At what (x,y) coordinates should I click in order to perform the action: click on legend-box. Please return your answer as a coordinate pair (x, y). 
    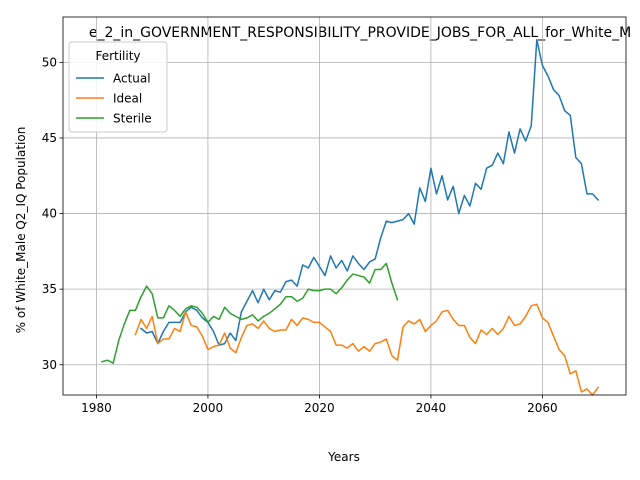
    Looking at the image, I should click on (118, 87).